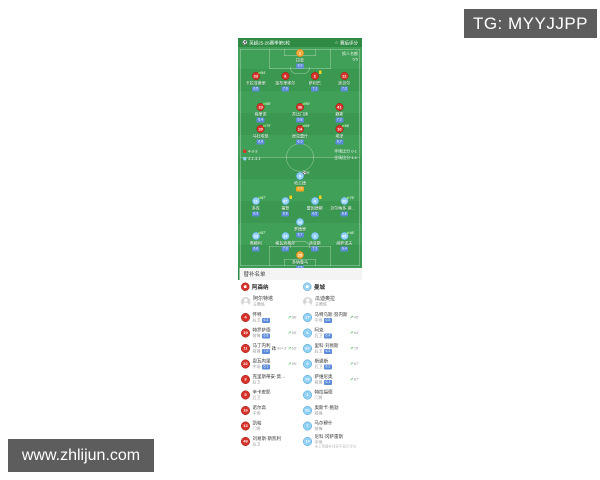 This screenshot has height=480, width=600. What do you see at coordinates (255, 242) in the screenshot?
I see `pitch-player: 33 ⇄87' 奥赖利 6.6` at bounding box center [255, 242].